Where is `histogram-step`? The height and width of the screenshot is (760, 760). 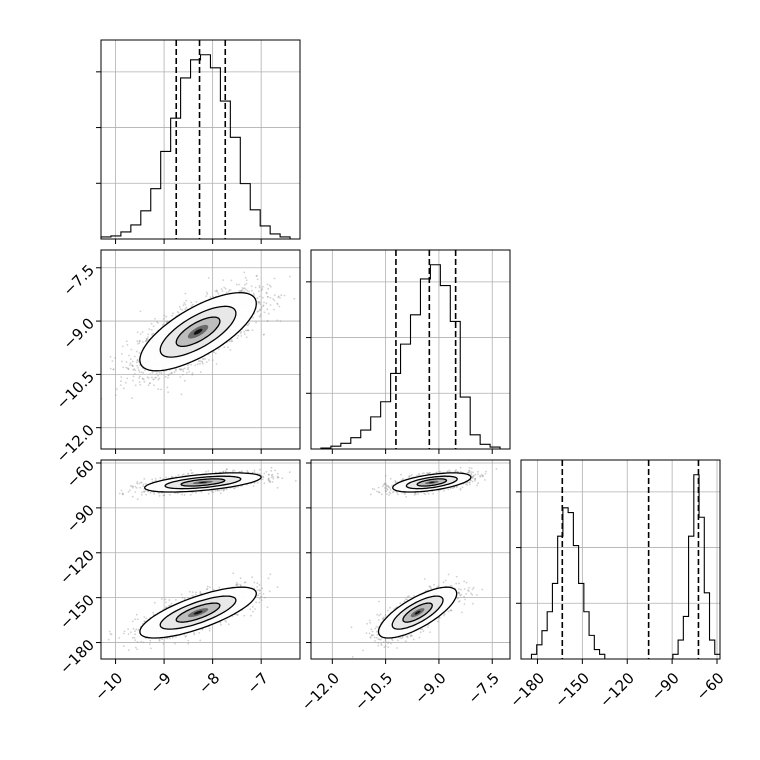 histogram-step is located at coordinates (410, 357).